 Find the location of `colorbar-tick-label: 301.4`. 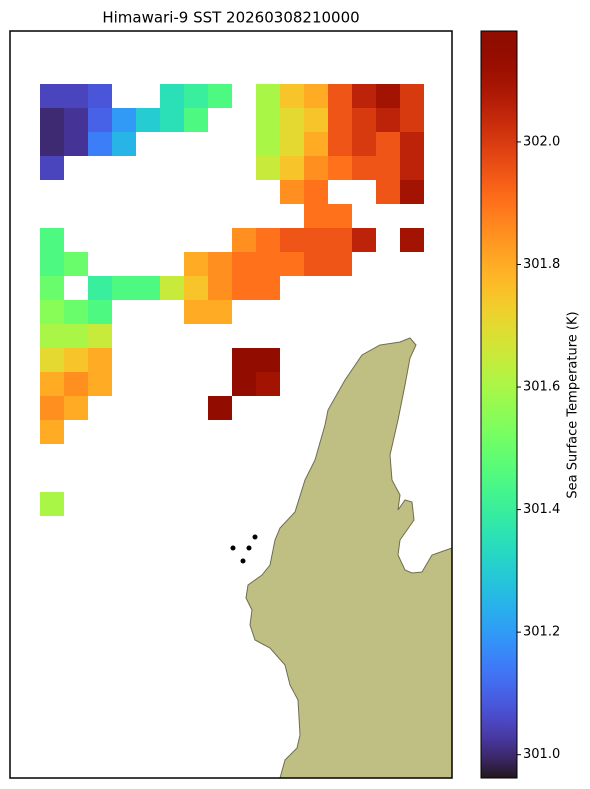

colorbar-tick-label: 301.4 is located at coordinates (541, 509).